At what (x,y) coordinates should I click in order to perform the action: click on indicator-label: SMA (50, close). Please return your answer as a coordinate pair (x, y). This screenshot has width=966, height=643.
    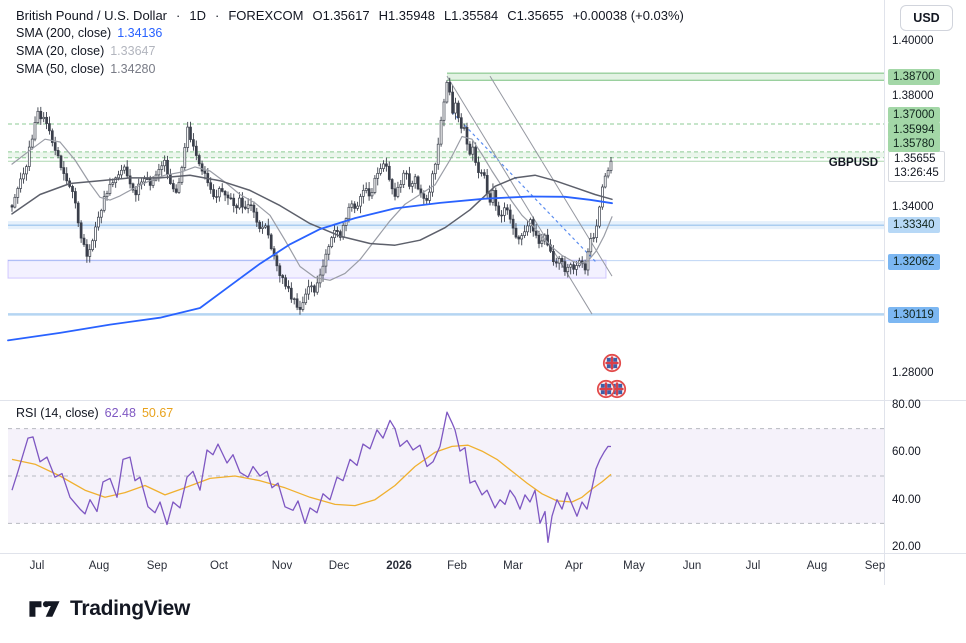
    Looking at the image, I should click on (60, 69).